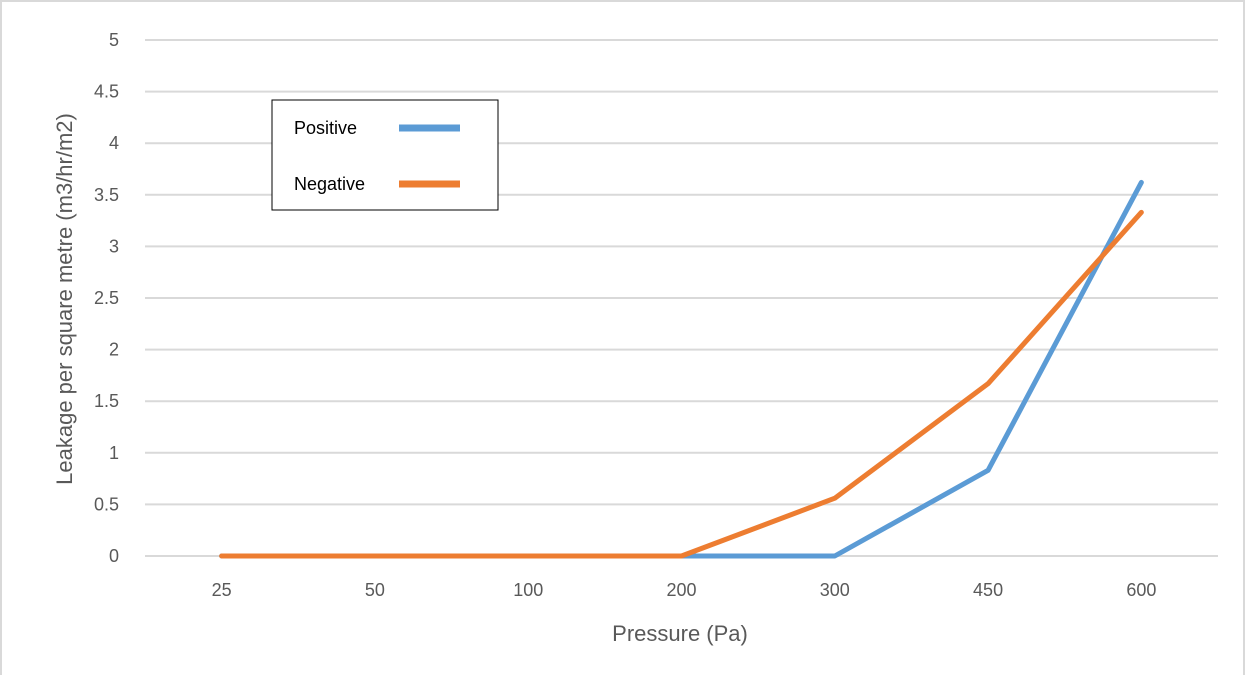 Image resolution: width=1245 pixels, height=680 pixels. Describe the element at coordinates (106, 401) in the screenshot. I see `y-tick-label: 1.5` at that location.